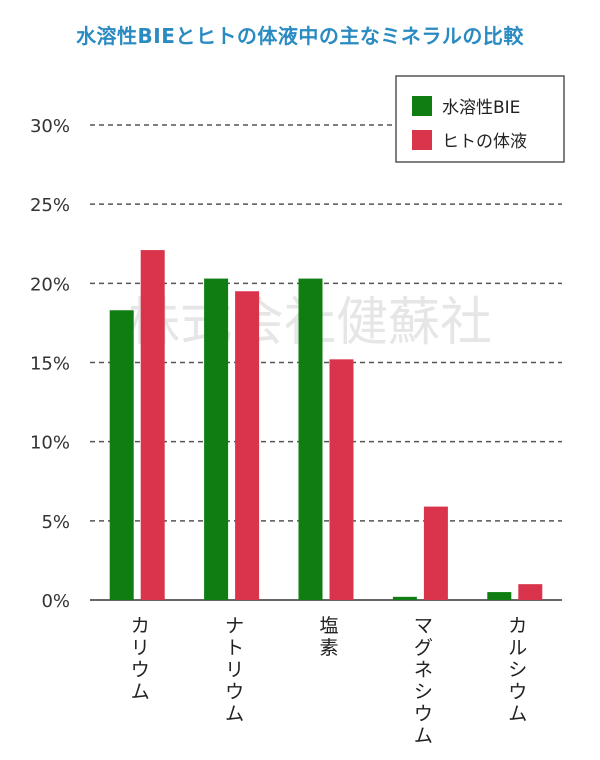  Describe the element at coordinates (300, 36) in the screenshot. I see `chart-title: 水溶性BIEとヒトの体液中の主なミネラルの比較` at that location.